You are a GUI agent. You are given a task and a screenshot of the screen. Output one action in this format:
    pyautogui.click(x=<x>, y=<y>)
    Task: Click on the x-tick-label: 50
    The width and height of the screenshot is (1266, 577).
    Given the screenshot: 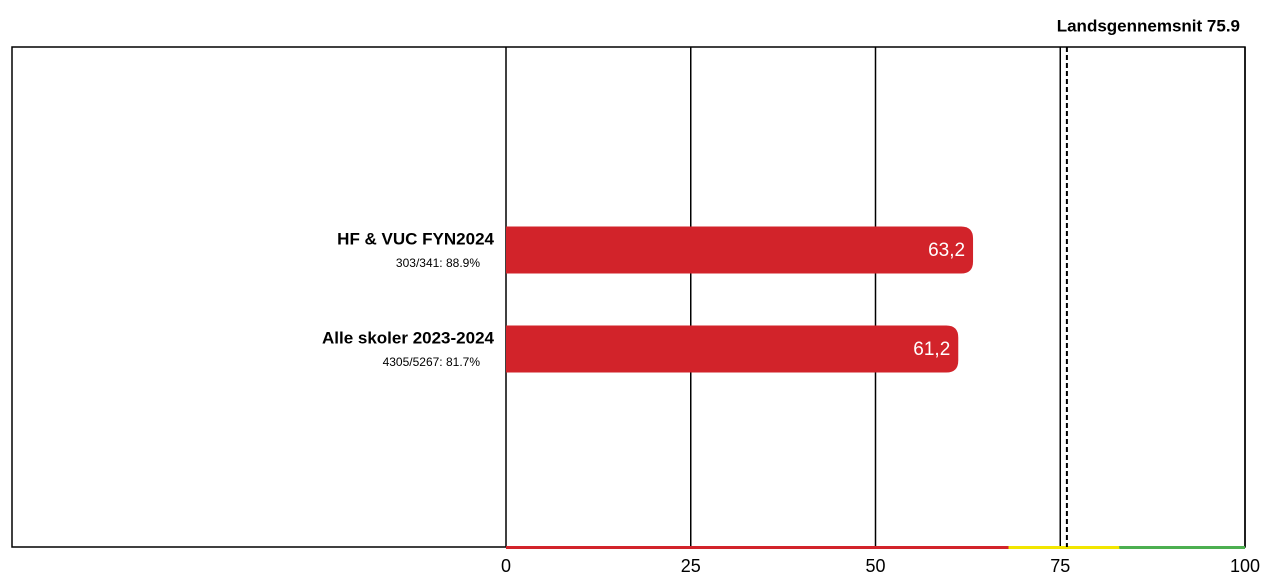 What is the action you would take?
    pyautogui.click(x=875, y=566)
    